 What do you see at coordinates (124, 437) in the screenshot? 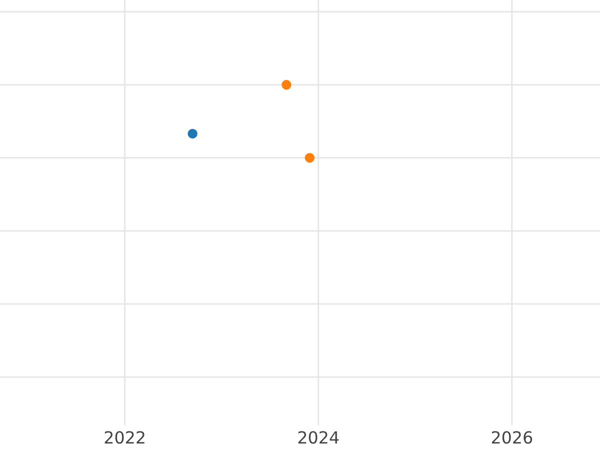
I see `x-tick-label: 2022` at bounding box center [124, 437].